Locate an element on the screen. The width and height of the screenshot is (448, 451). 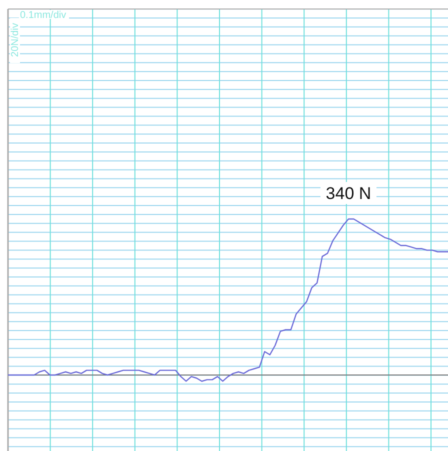
text: 0.1mm/div is located at coordinates (43, 15).